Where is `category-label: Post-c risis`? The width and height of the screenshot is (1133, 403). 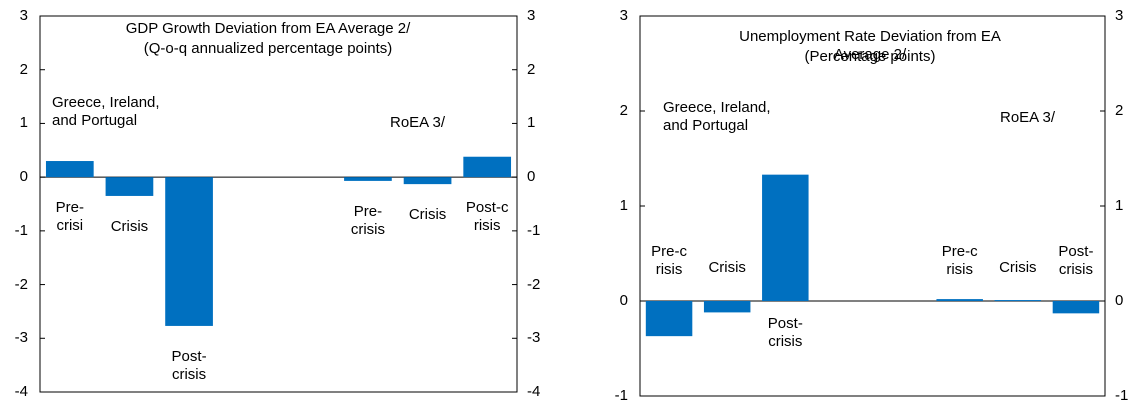
category-label: Post-c risis is located at coordinates (487, 217).